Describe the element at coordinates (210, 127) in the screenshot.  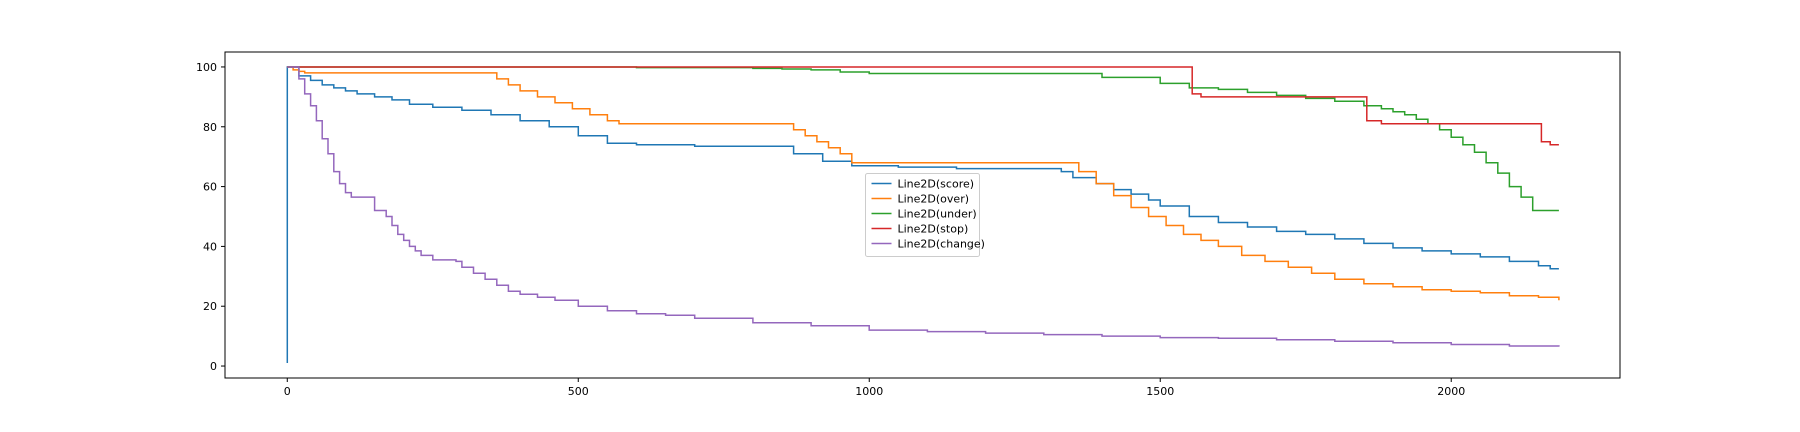
I see `y-tick-label: 80` at that location.